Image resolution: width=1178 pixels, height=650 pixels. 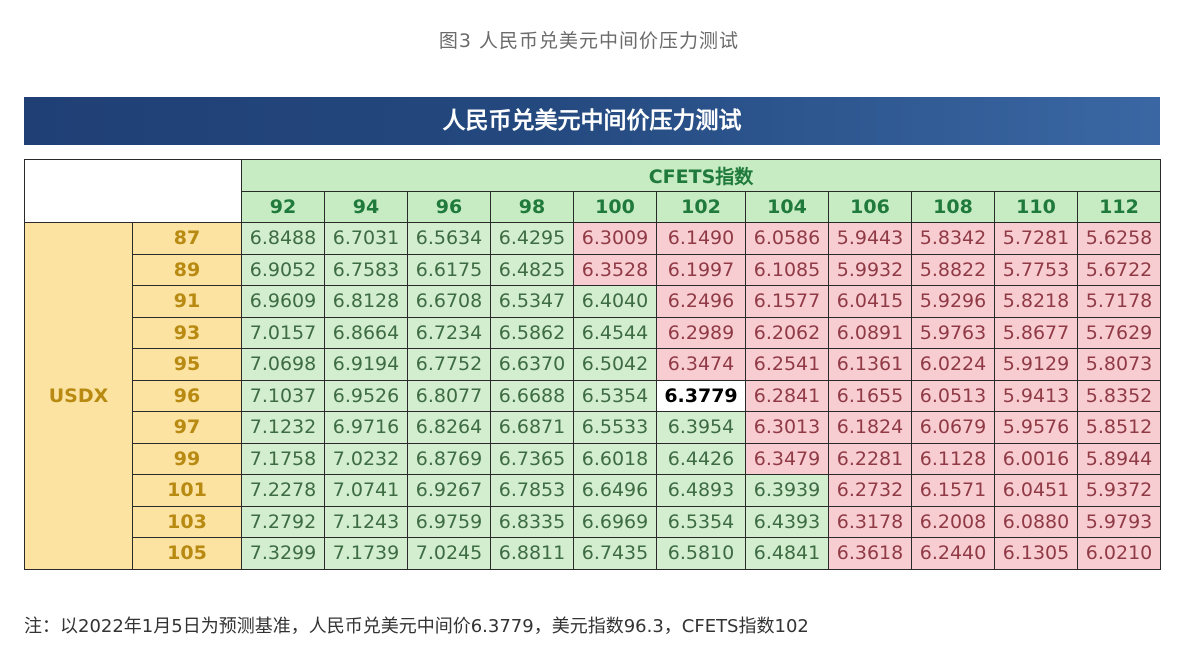 I want to click on value-cell: 6.4893, so click(x=701, y=490).